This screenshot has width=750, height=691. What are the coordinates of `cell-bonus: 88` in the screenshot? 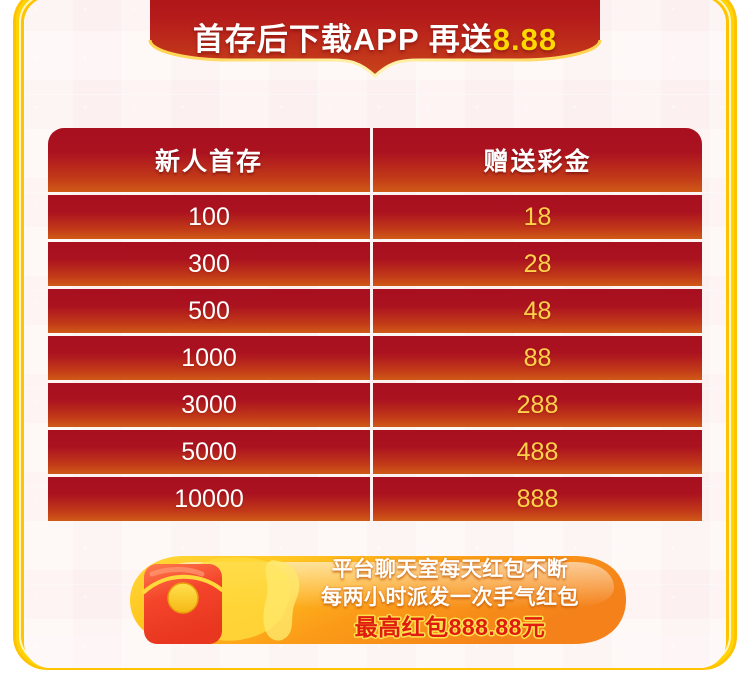 It's located at (537, 358).